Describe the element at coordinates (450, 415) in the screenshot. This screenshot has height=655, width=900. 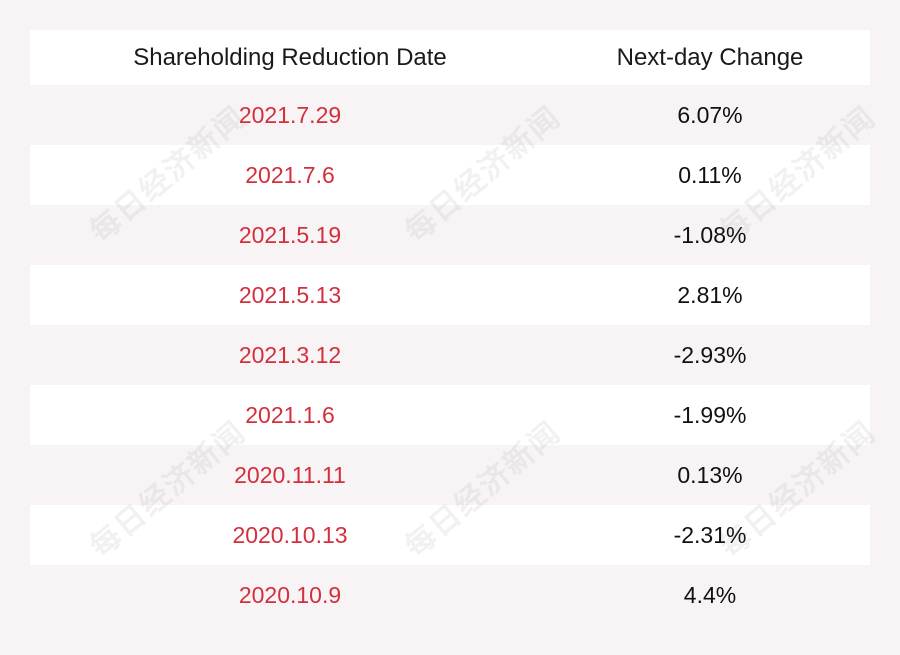
I see `table-row: 2021.1.6 -1.99%` at that location.